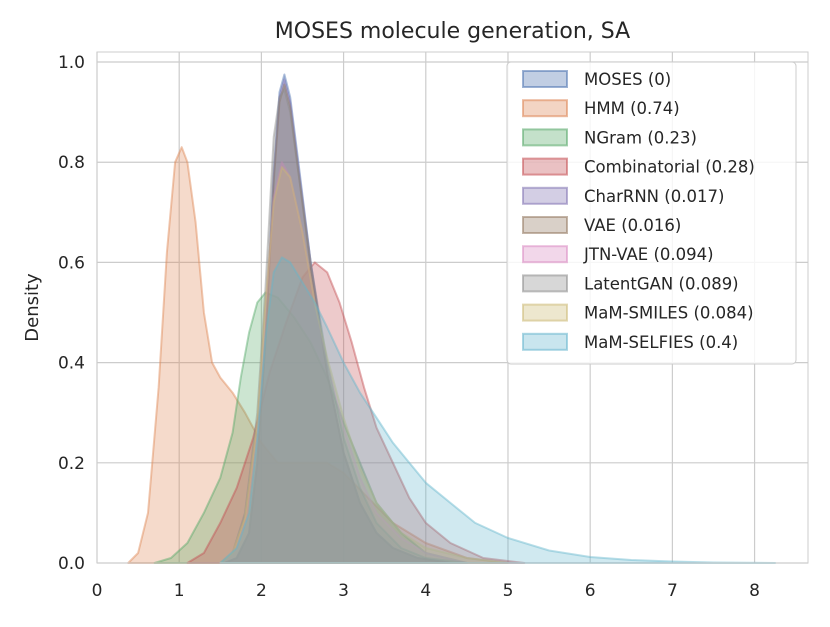 This screenshot has height=627, width=830. What do you see at coordinates (71, 364) in the screenshot?
I see `y-tick-label: 0.4` at bounding box center [71, 364].